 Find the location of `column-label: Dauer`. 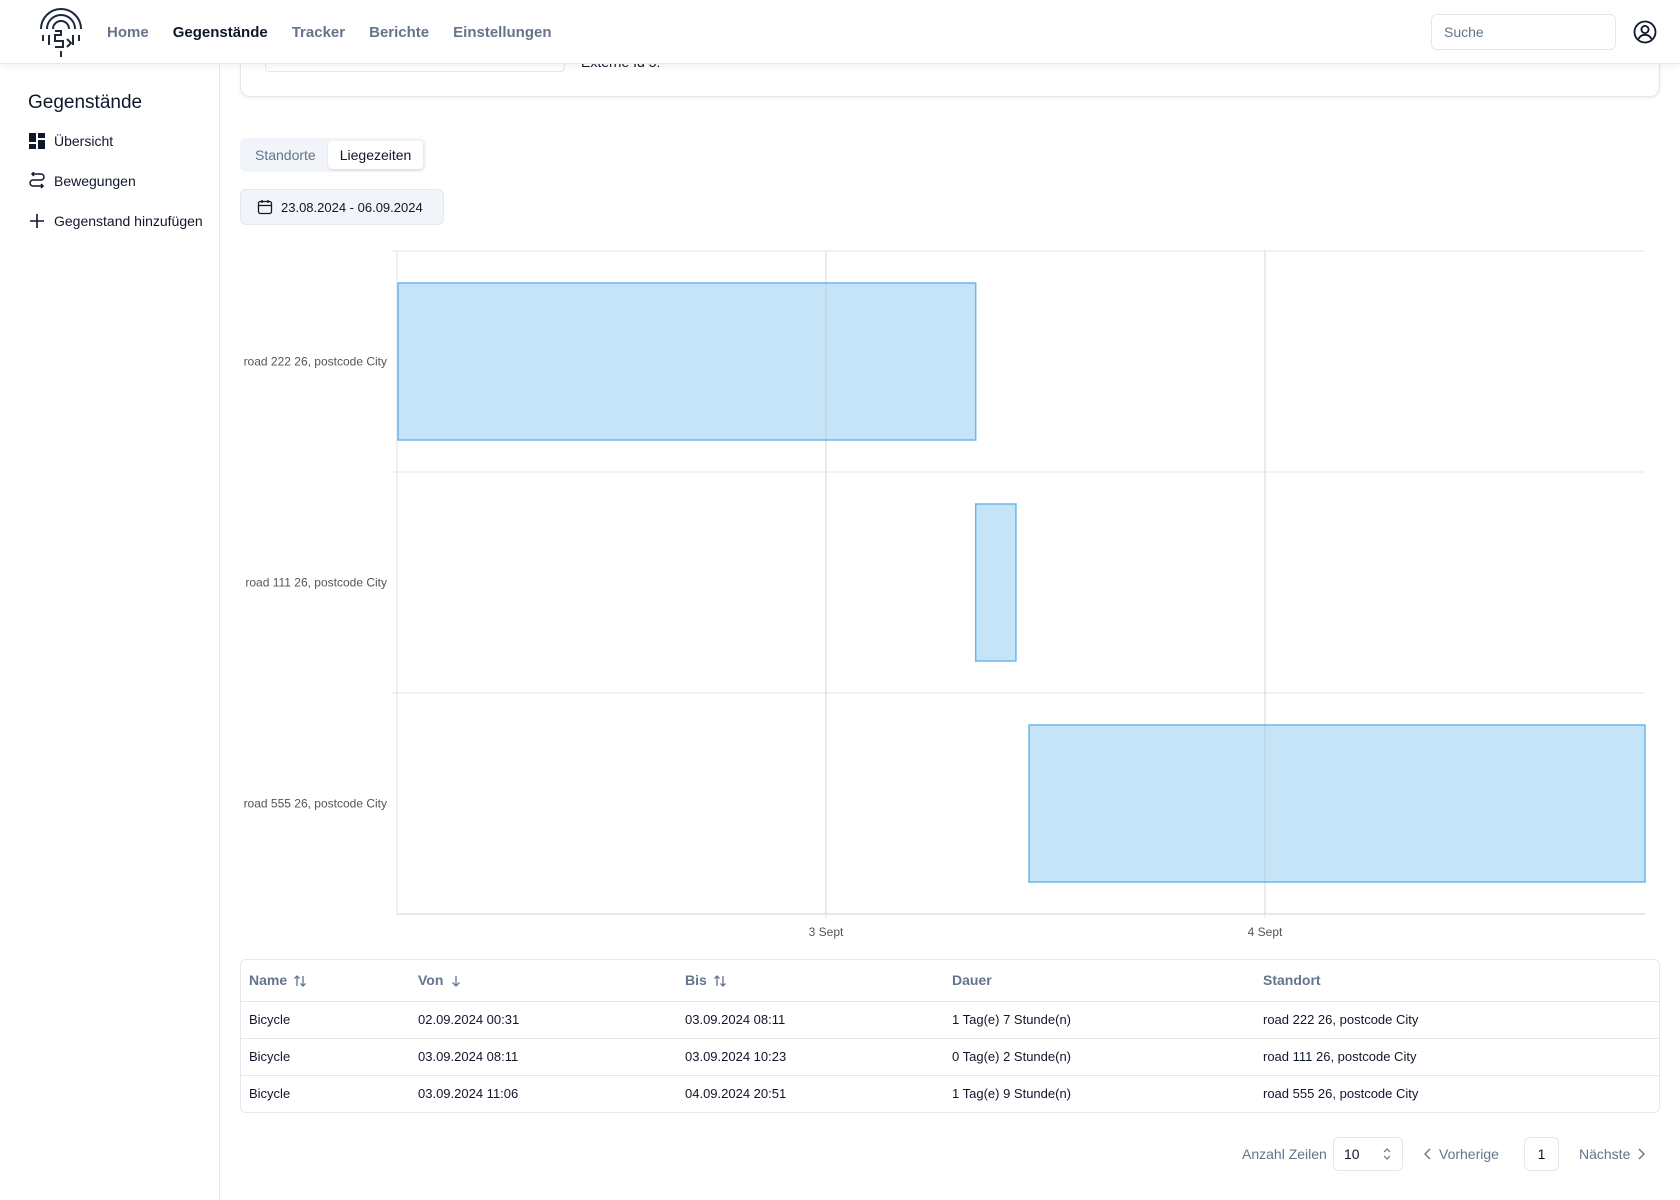

column-label: Dauer is located at coordinates (972, 980).